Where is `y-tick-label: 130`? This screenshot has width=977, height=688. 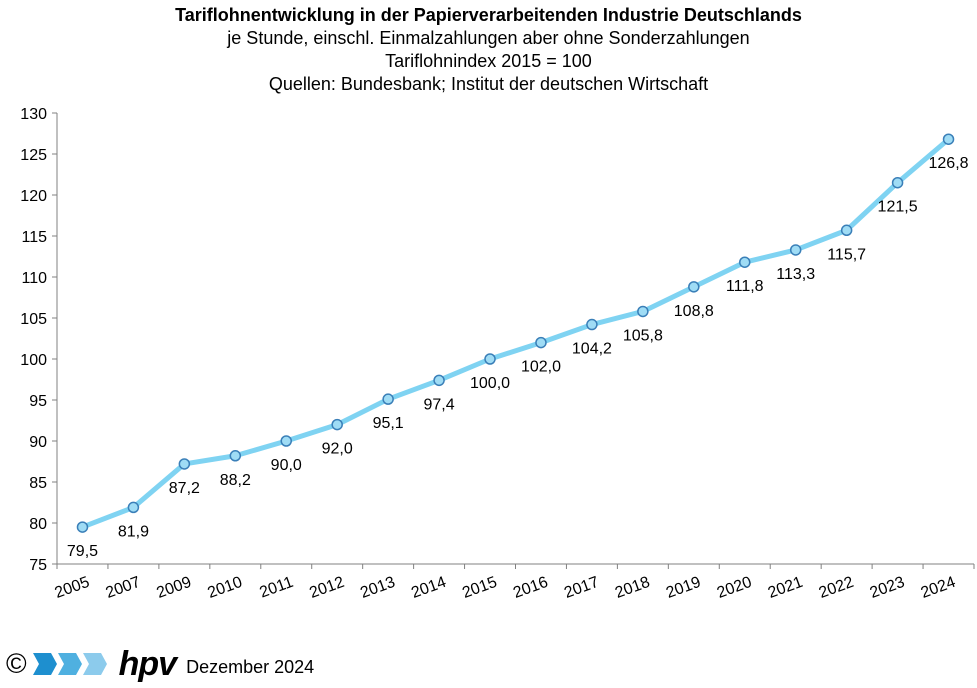
y-tick-label: 130 is located at coordinates (33, 114).